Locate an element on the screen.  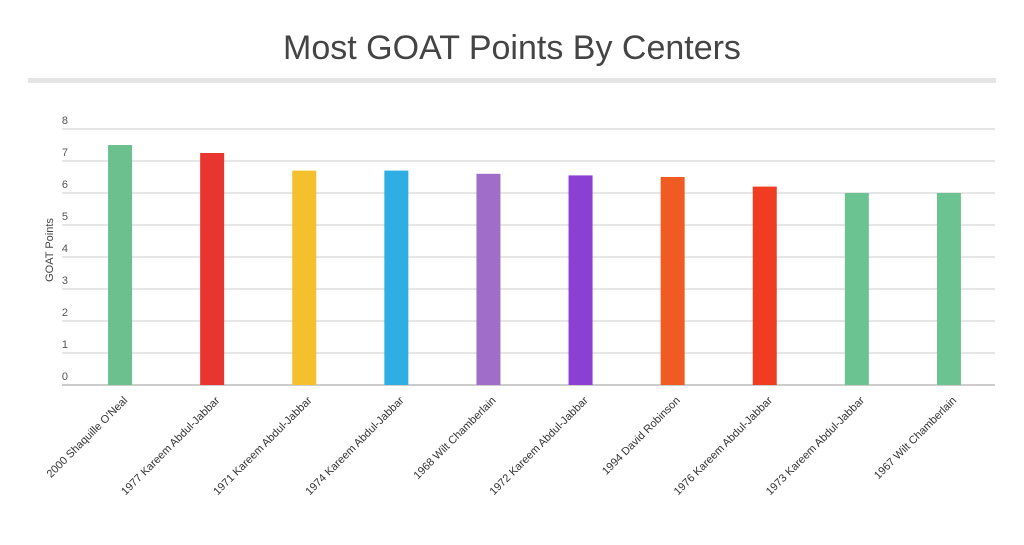
y-tick-label: 8 is located at coordinates (65, 121).